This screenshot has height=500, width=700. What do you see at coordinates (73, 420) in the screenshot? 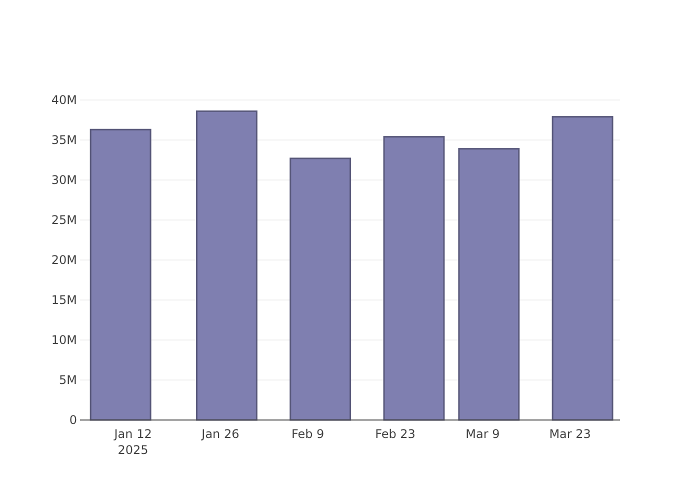
I see `y-tick-label: 0` at bounding box center [73, 420].